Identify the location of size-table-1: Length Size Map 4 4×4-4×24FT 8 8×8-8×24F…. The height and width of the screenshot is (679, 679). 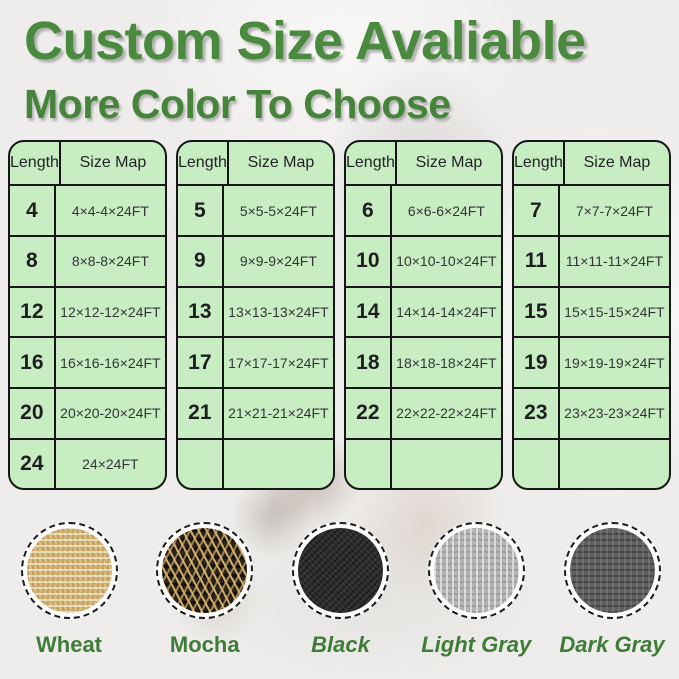
(87, 315).